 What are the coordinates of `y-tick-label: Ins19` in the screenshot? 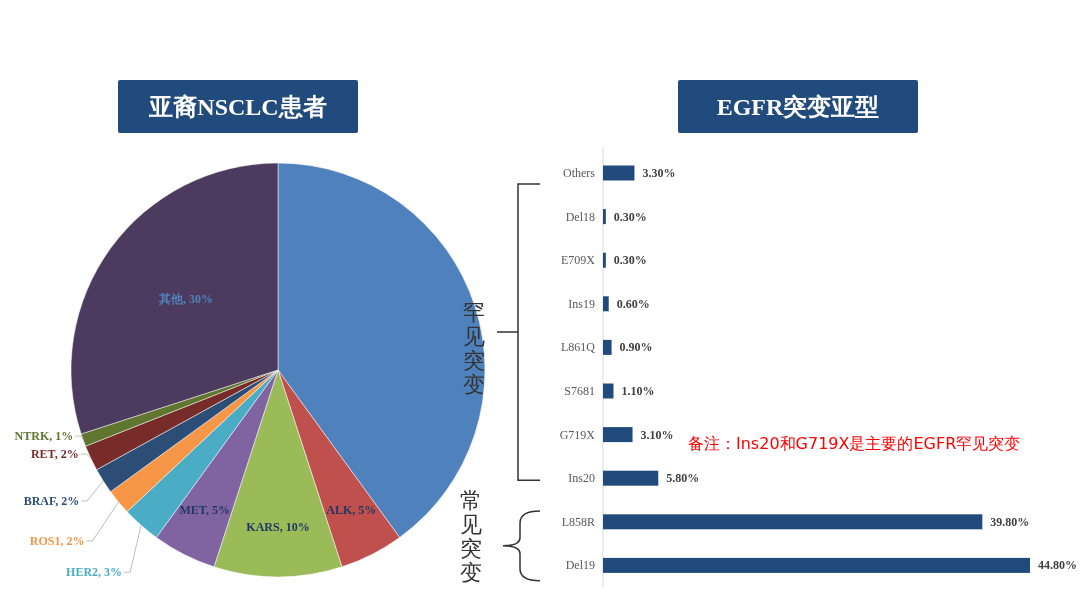 It's located at (581, 303).